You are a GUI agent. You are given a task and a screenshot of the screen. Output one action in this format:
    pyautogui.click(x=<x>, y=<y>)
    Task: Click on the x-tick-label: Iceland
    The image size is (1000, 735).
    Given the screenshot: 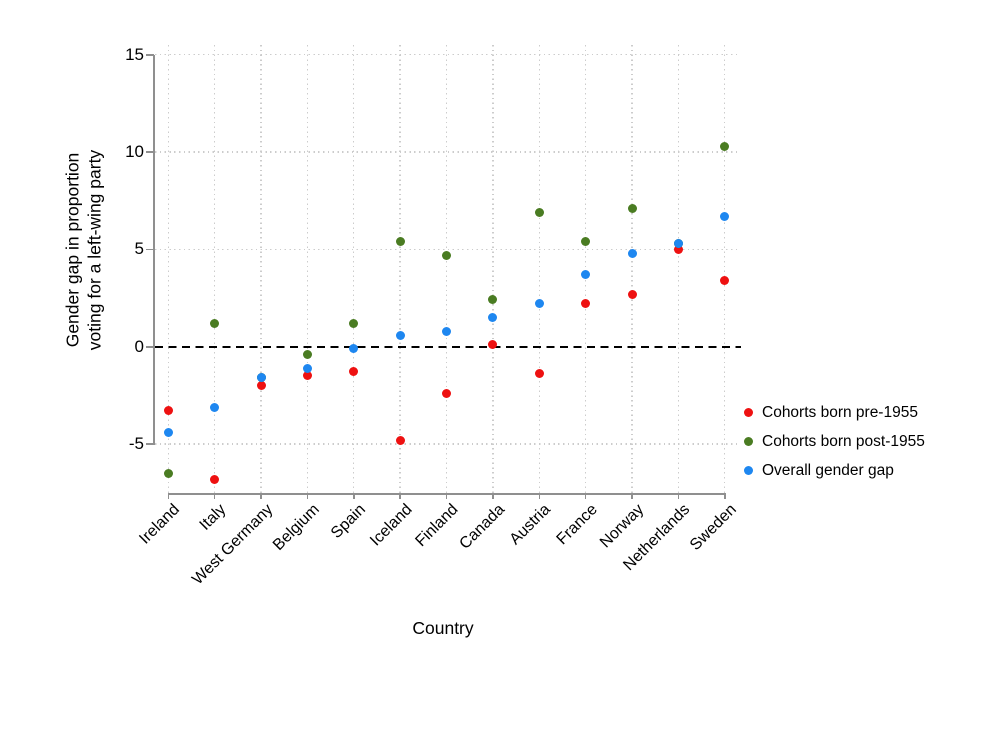 What is the action you would take?
    pyautogui.click(x=391, y=525)
    